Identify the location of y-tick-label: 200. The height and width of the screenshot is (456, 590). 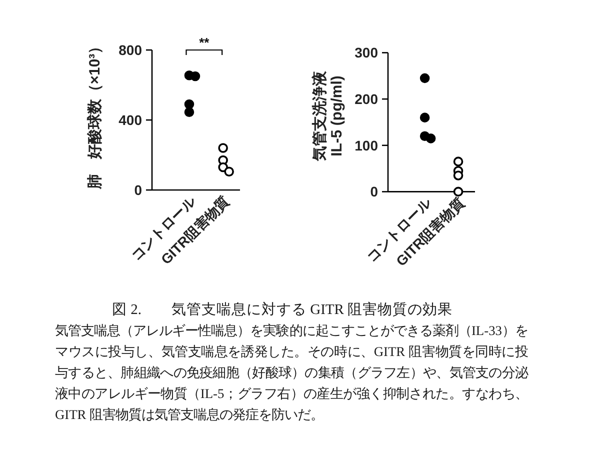
(366, 99).